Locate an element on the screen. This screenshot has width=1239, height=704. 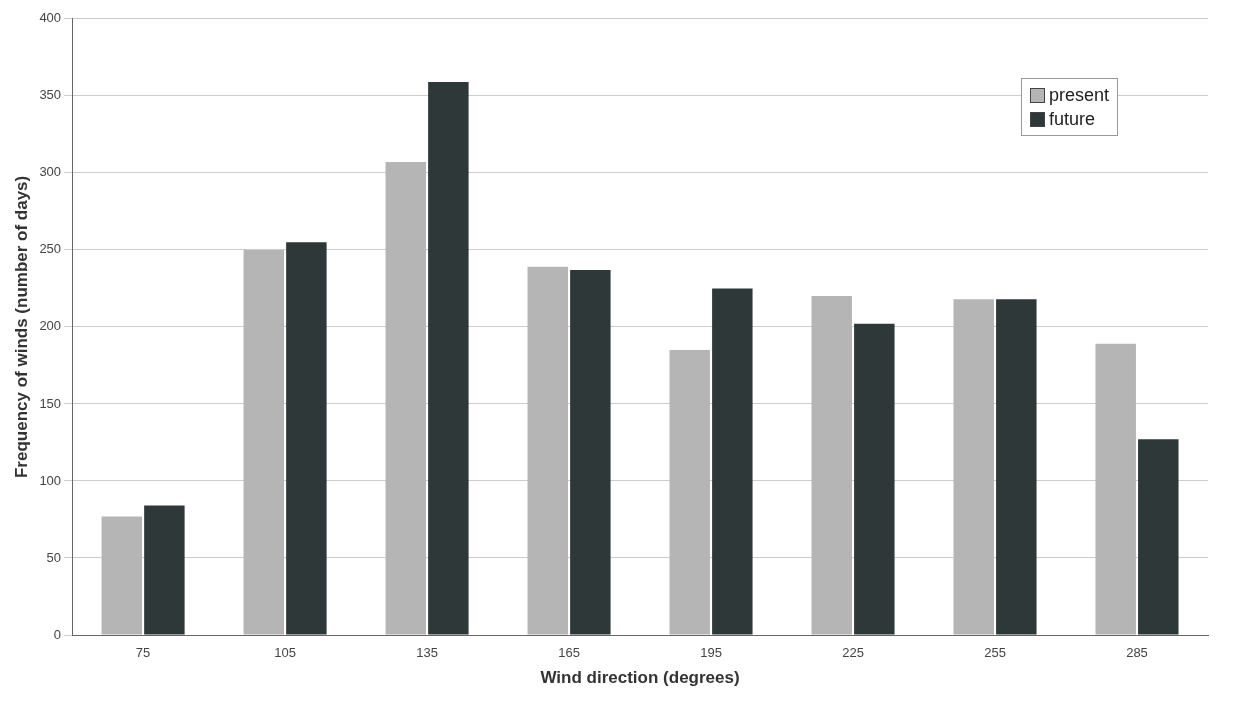
x-tick-label: 75 is located at coordinates (143, 653).